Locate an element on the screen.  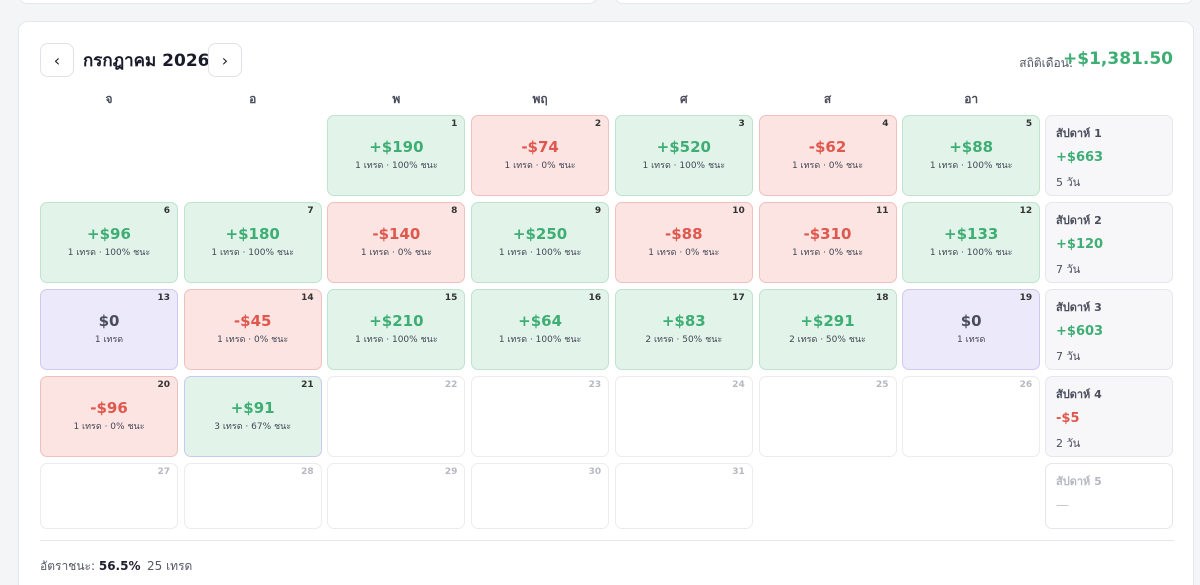
day-cell: 15 +$210 1 เทรด · 100% ชนะ is located at coordinates (396, 329).